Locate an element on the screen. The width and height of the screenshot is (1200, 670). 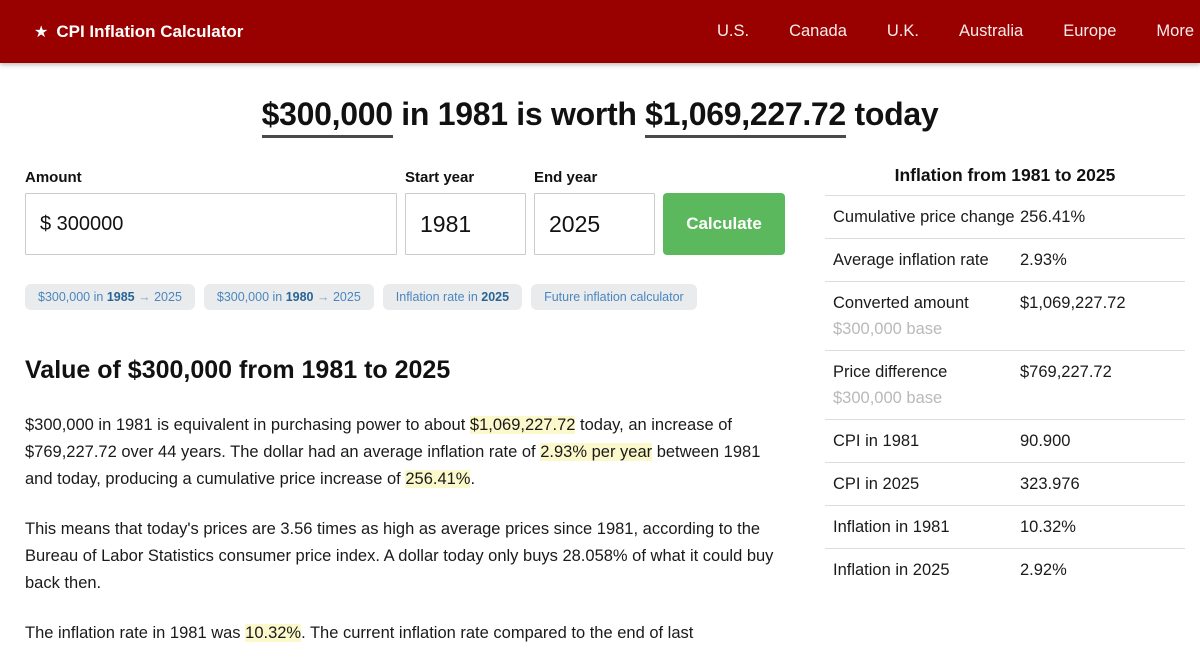
chip-year: 1980 is located at coordinates (299, 297).